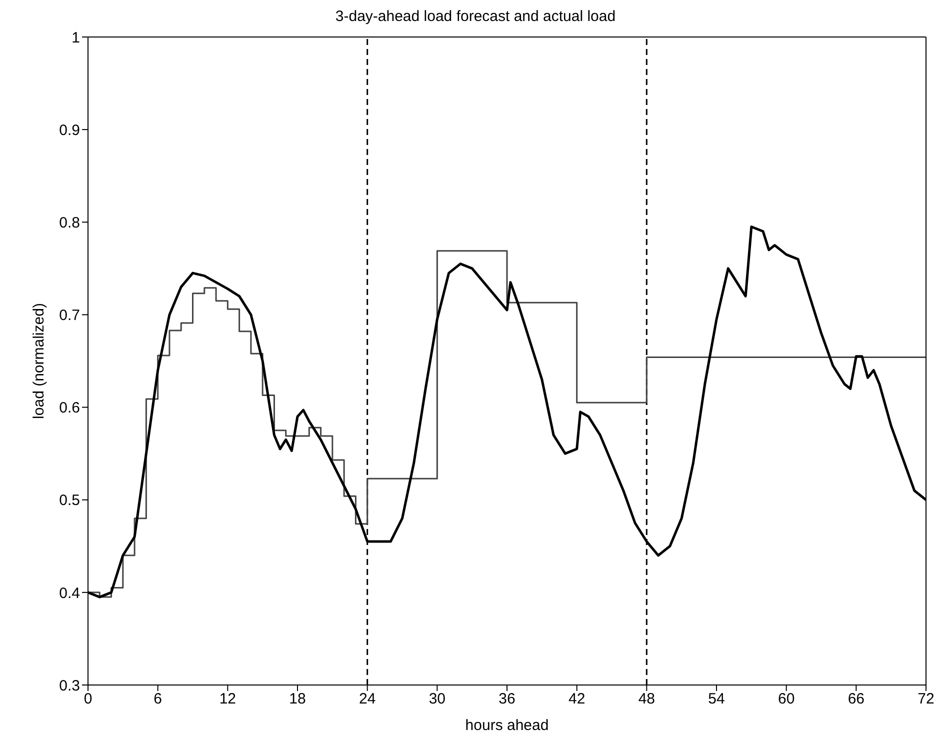 The image size is (951, 755). Describe the element at coordinates (76, 37) in the screenshot. I see `y-tick-label: 1` at that location.